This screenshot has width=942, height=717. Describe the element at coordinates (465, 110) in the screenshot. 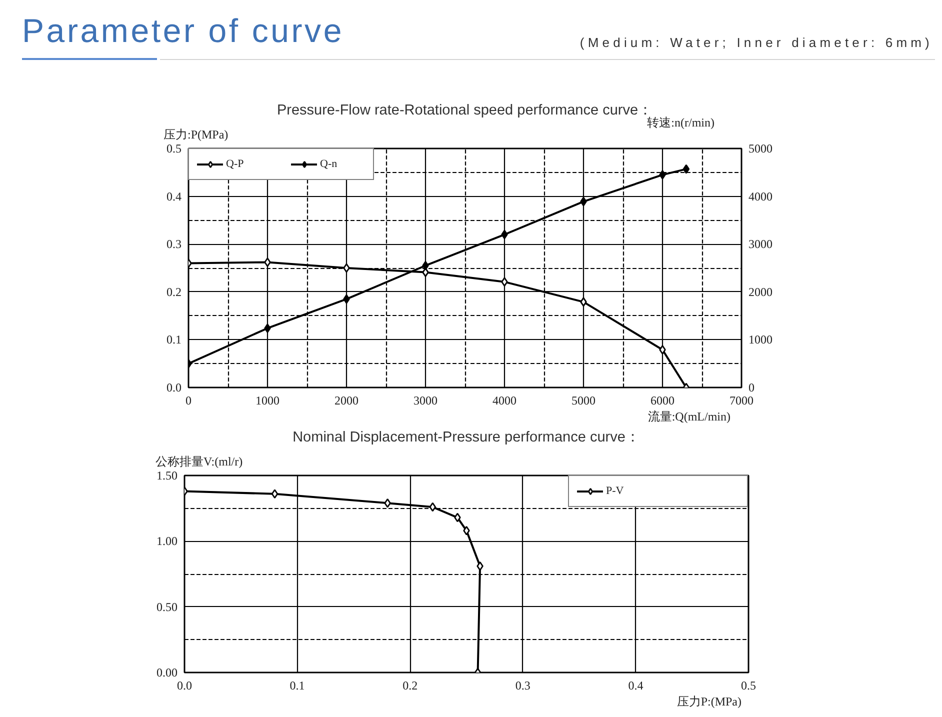

I see `chart-title: Pressure-Flow rate-Rotational speed performance curve：` at that location.